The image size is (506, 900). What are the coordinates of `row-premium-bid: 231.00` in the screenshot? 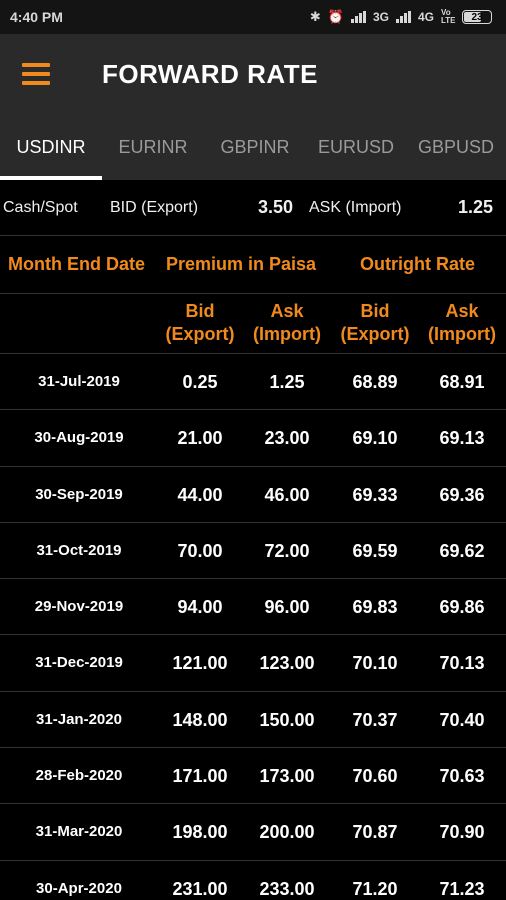 It's located at (200, 888).